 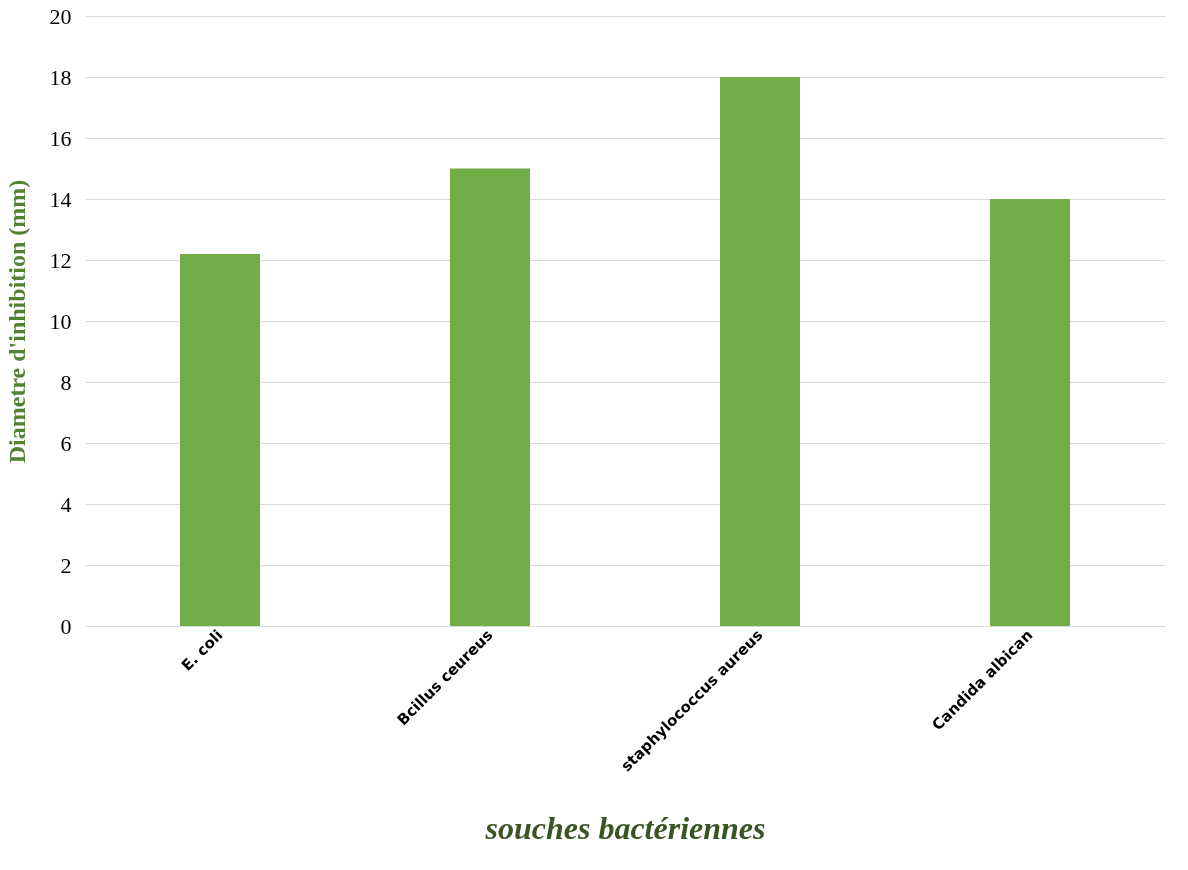 What do you see at coordinates (625, 828) in the screenshot?
I see `x-axis-title: souches bactériennes` at bounding box center [625, 828].